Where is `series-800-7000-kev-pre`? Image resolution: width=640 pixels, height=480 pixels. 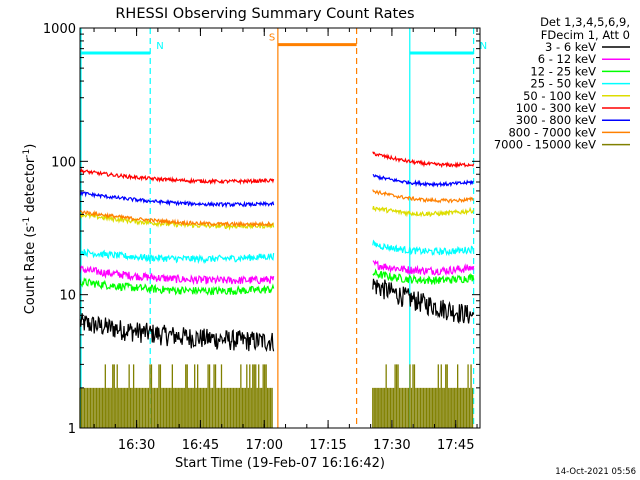
series-800-7000-kev-pre is located at coordinates (176, 218).